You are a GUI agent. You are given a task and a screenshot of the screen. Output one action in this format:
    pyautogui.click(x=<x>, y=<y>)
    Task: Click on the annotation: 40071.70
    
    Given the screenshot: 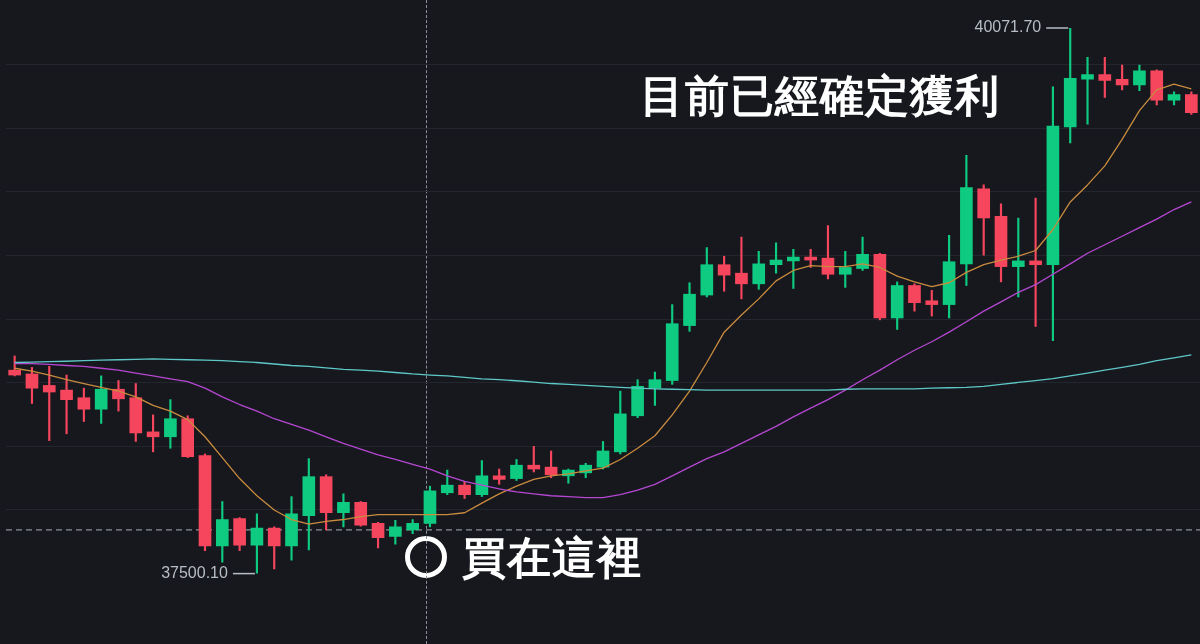 What is the action you would take?
    pyautogui.click(x=1008, y=27)
    